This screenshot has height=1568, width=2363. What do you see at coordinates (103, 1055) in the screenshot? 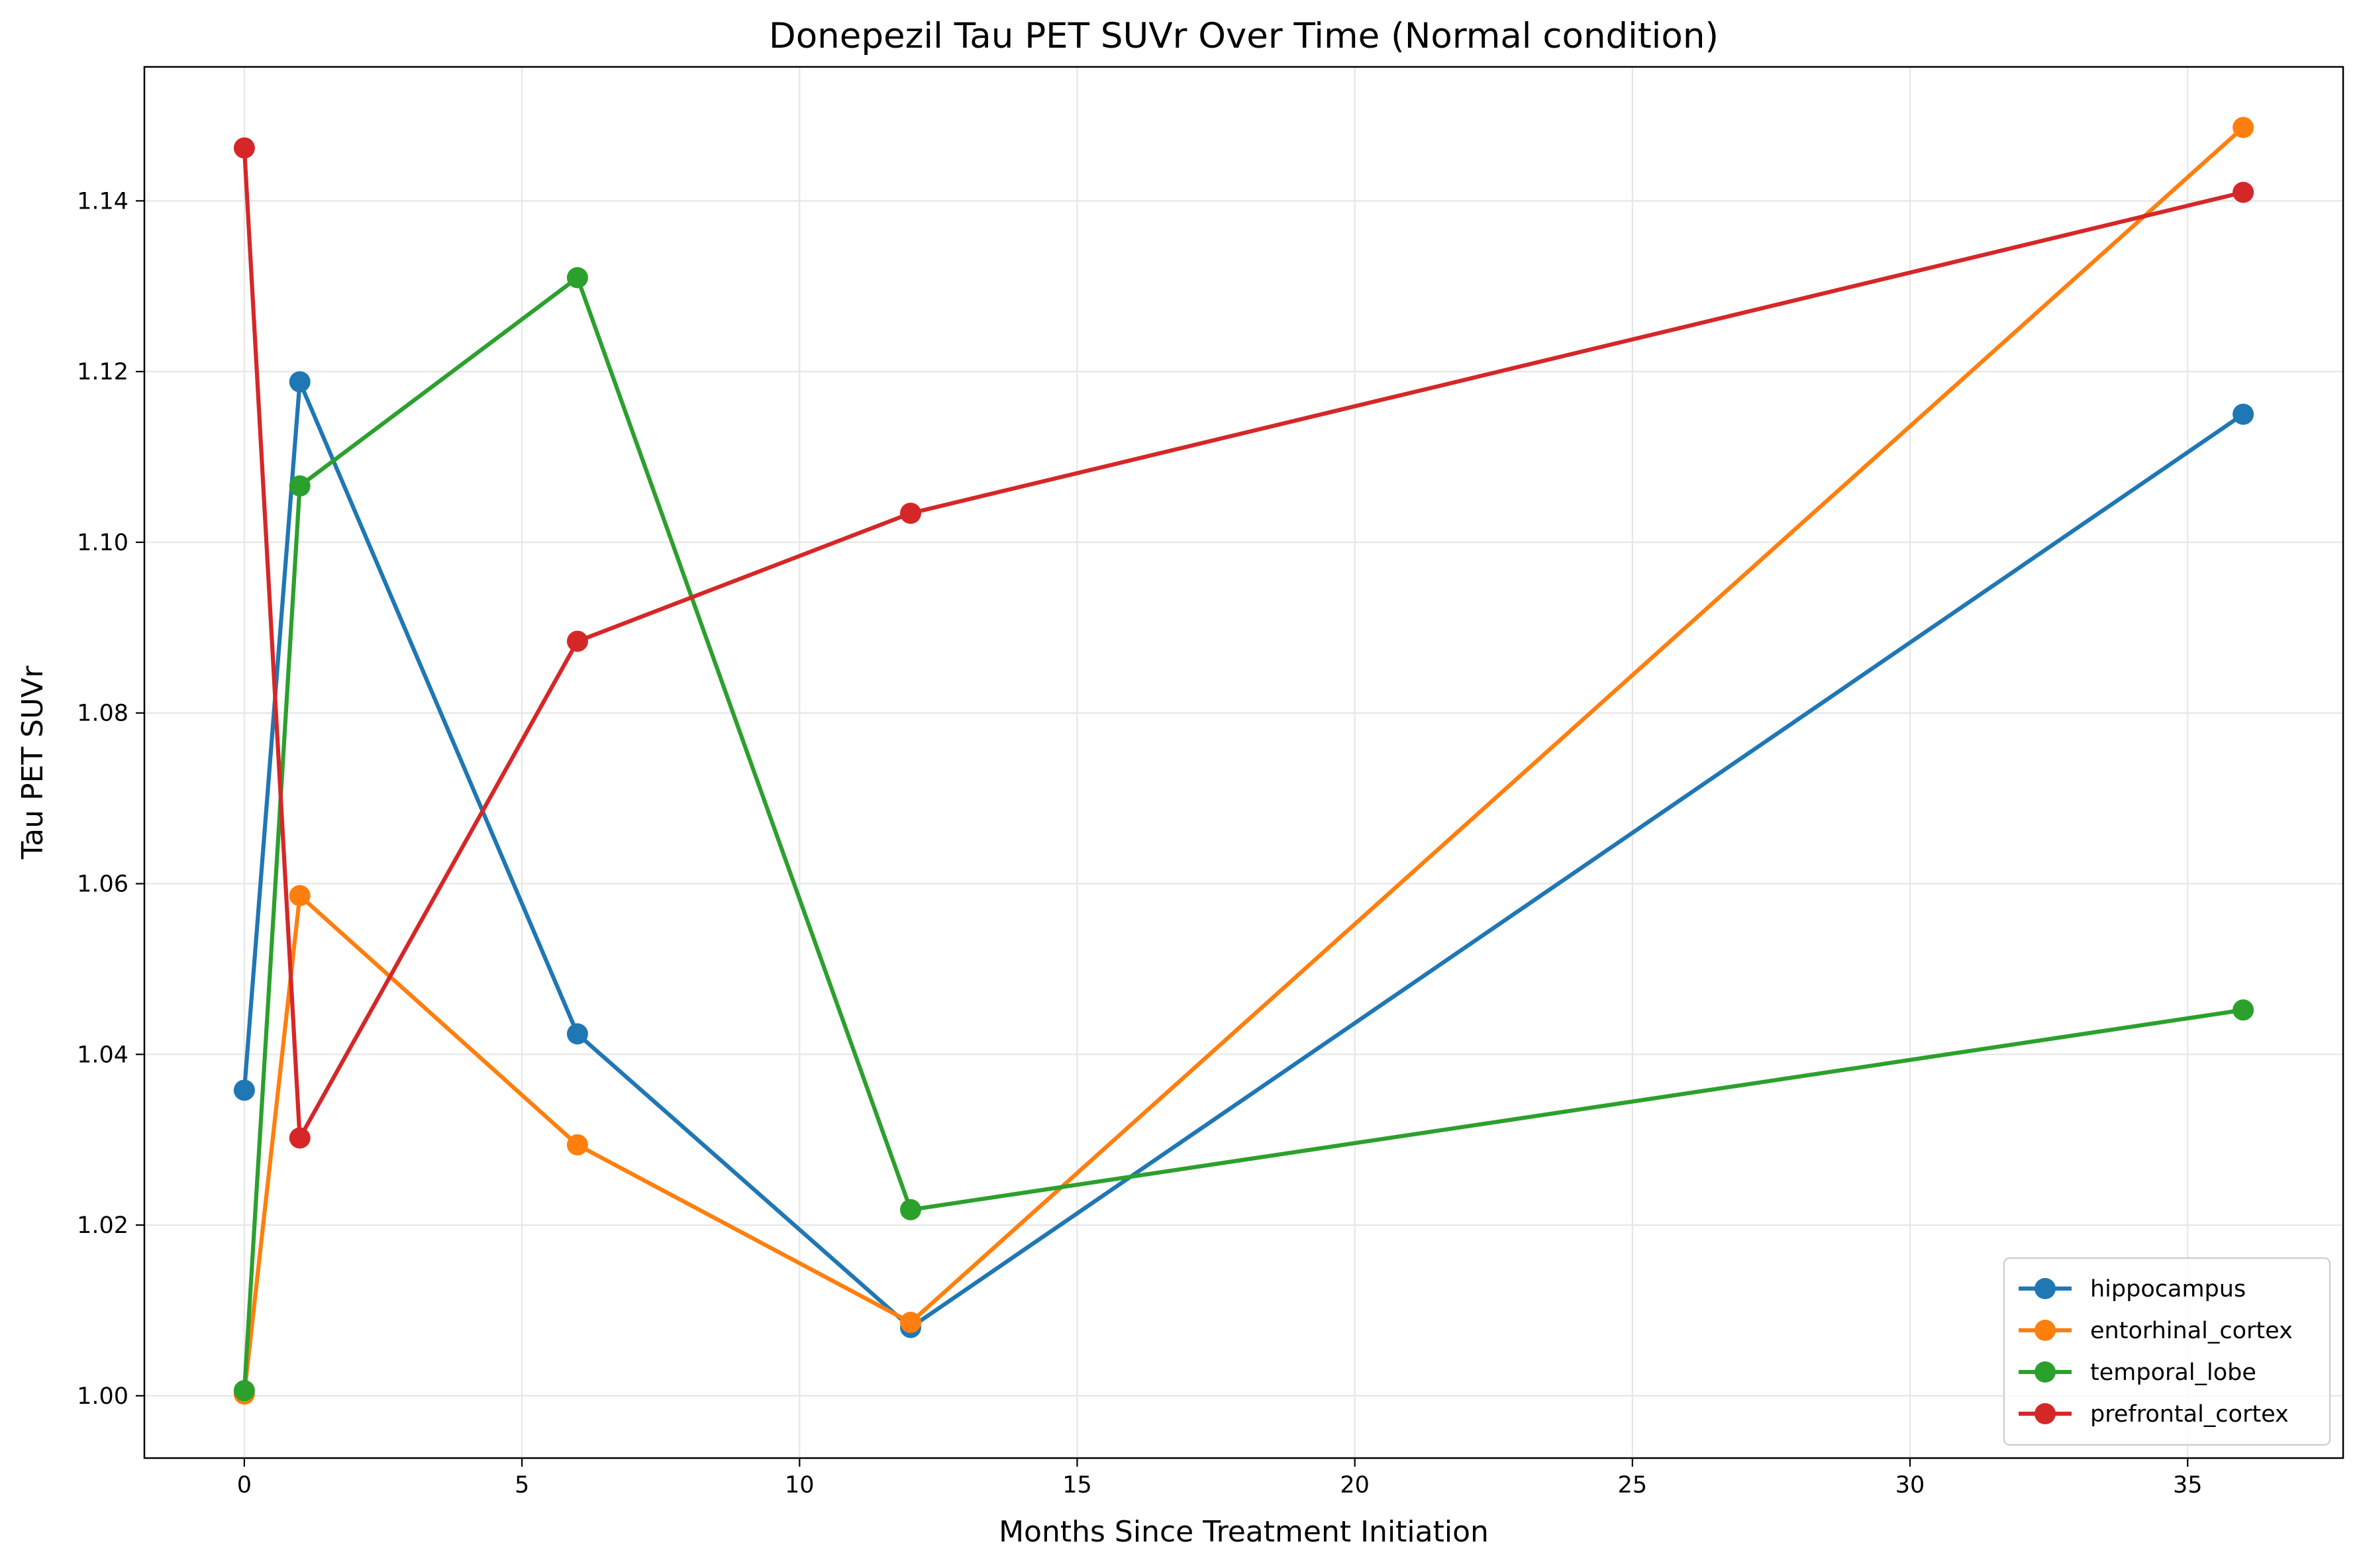
I see `y-tick-label: 1.04` at bounding box center [103, 1055].